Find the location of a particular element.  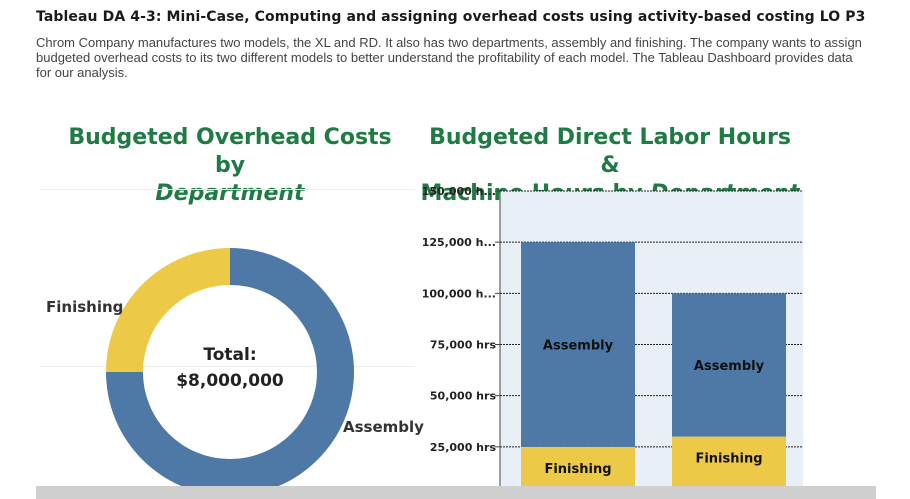

bar-title-line1: Budgeted Direct Labor Hours & is located at coordinates (610, 151).